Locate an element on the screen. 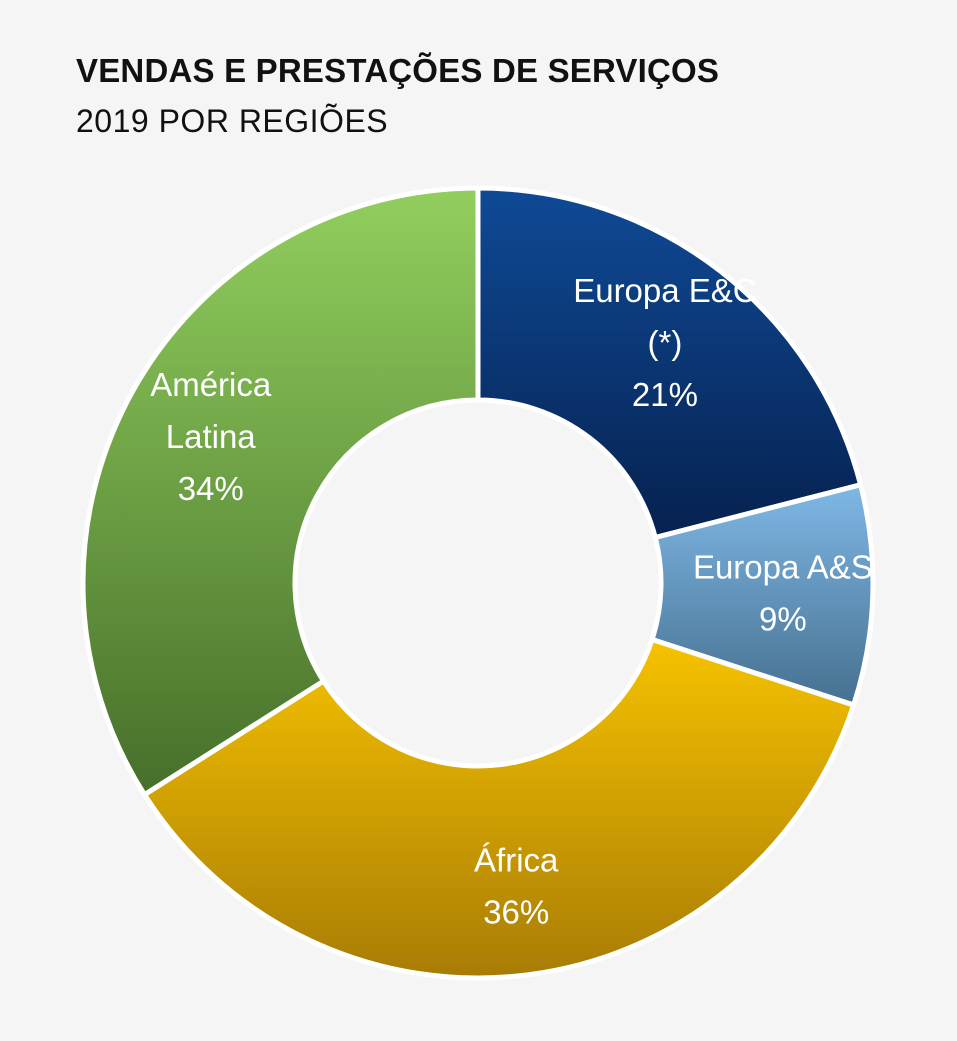 The image size is (957, 1041). slice-category-label: Europa A&S is located at coordinates (783, 567).